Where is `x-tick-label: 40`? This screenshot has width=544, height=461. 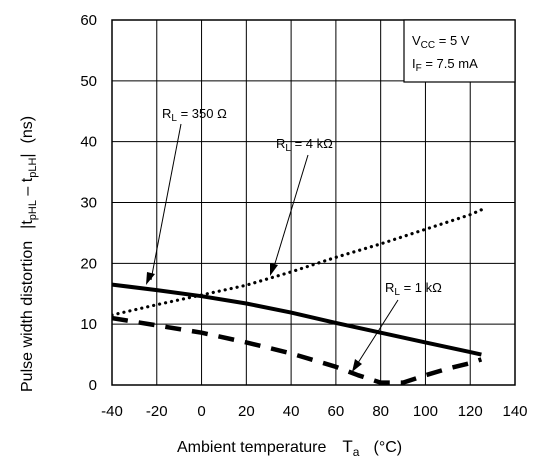
x-tick-label: 40 is located at coordinates (291, 411).